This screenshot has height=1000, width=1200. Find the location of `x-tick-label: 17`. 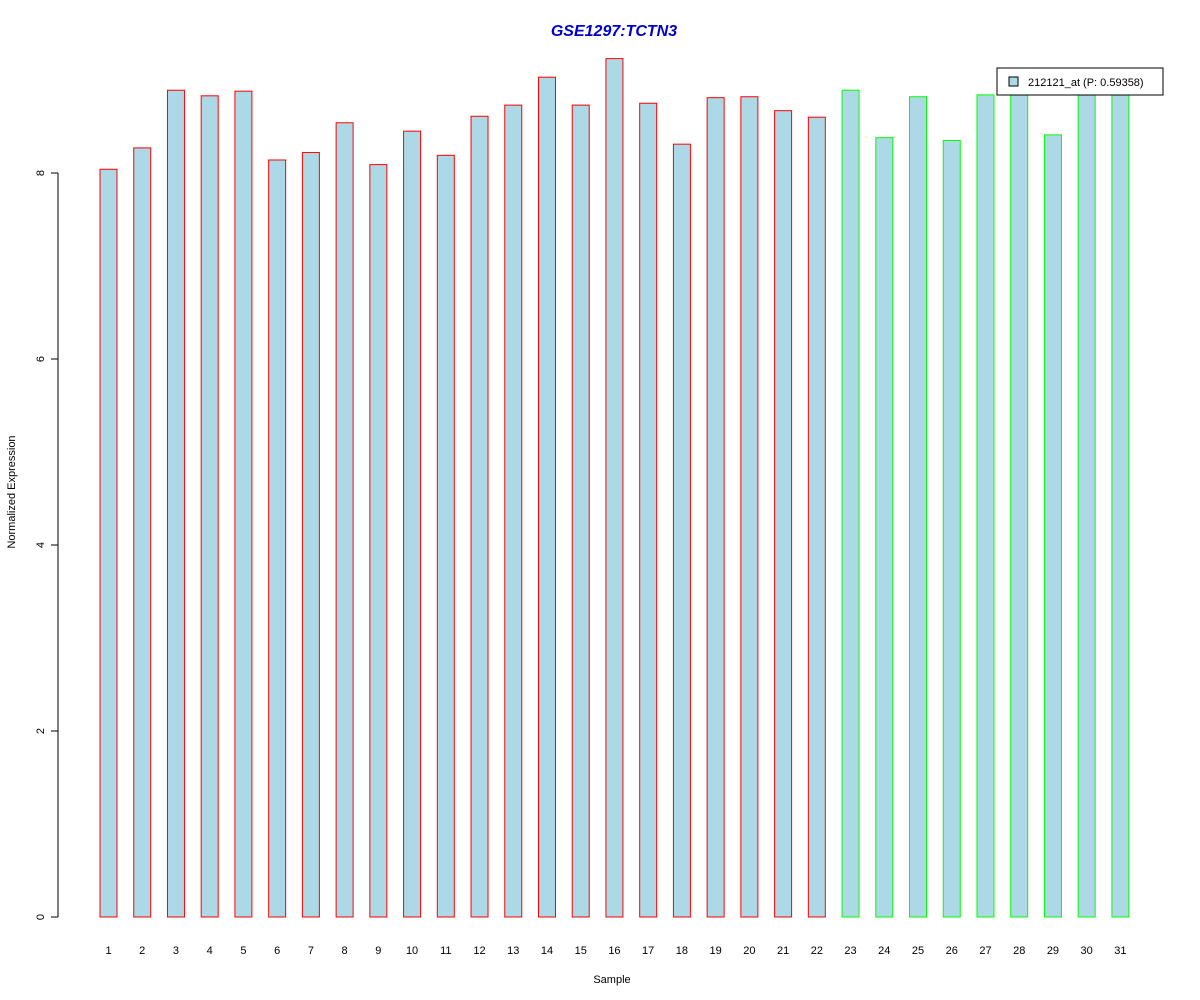

x-tick-label: 17 is located at coordinates (648, 951).